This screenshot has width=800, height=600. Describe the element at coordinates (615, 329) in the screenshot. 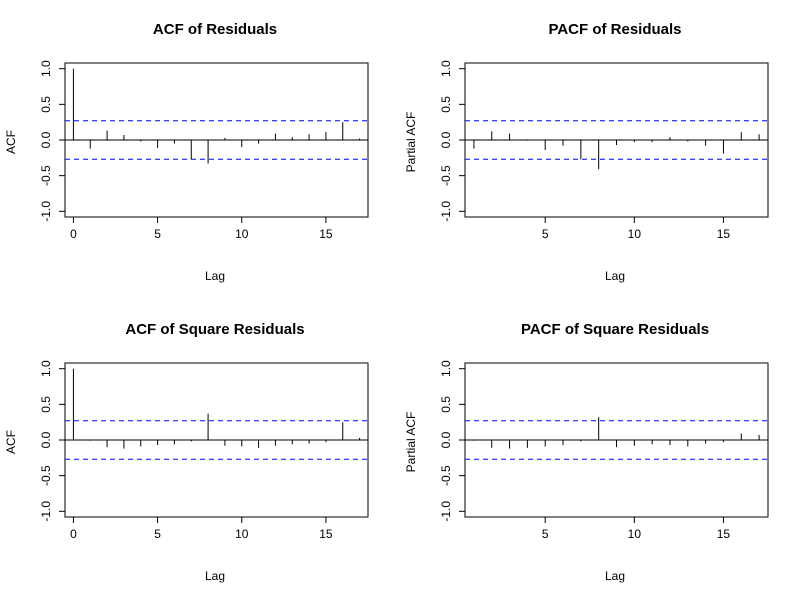

I see `chart-title: PACF of Square Residuals` at that location.